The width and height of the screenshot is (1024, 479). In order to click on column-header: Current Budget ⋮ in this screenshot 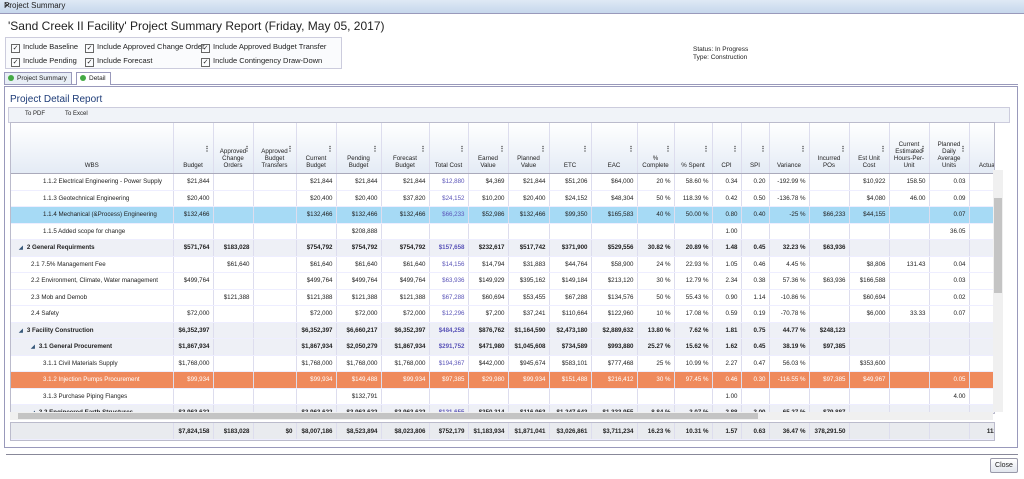, I will do `click(316, 148)`.